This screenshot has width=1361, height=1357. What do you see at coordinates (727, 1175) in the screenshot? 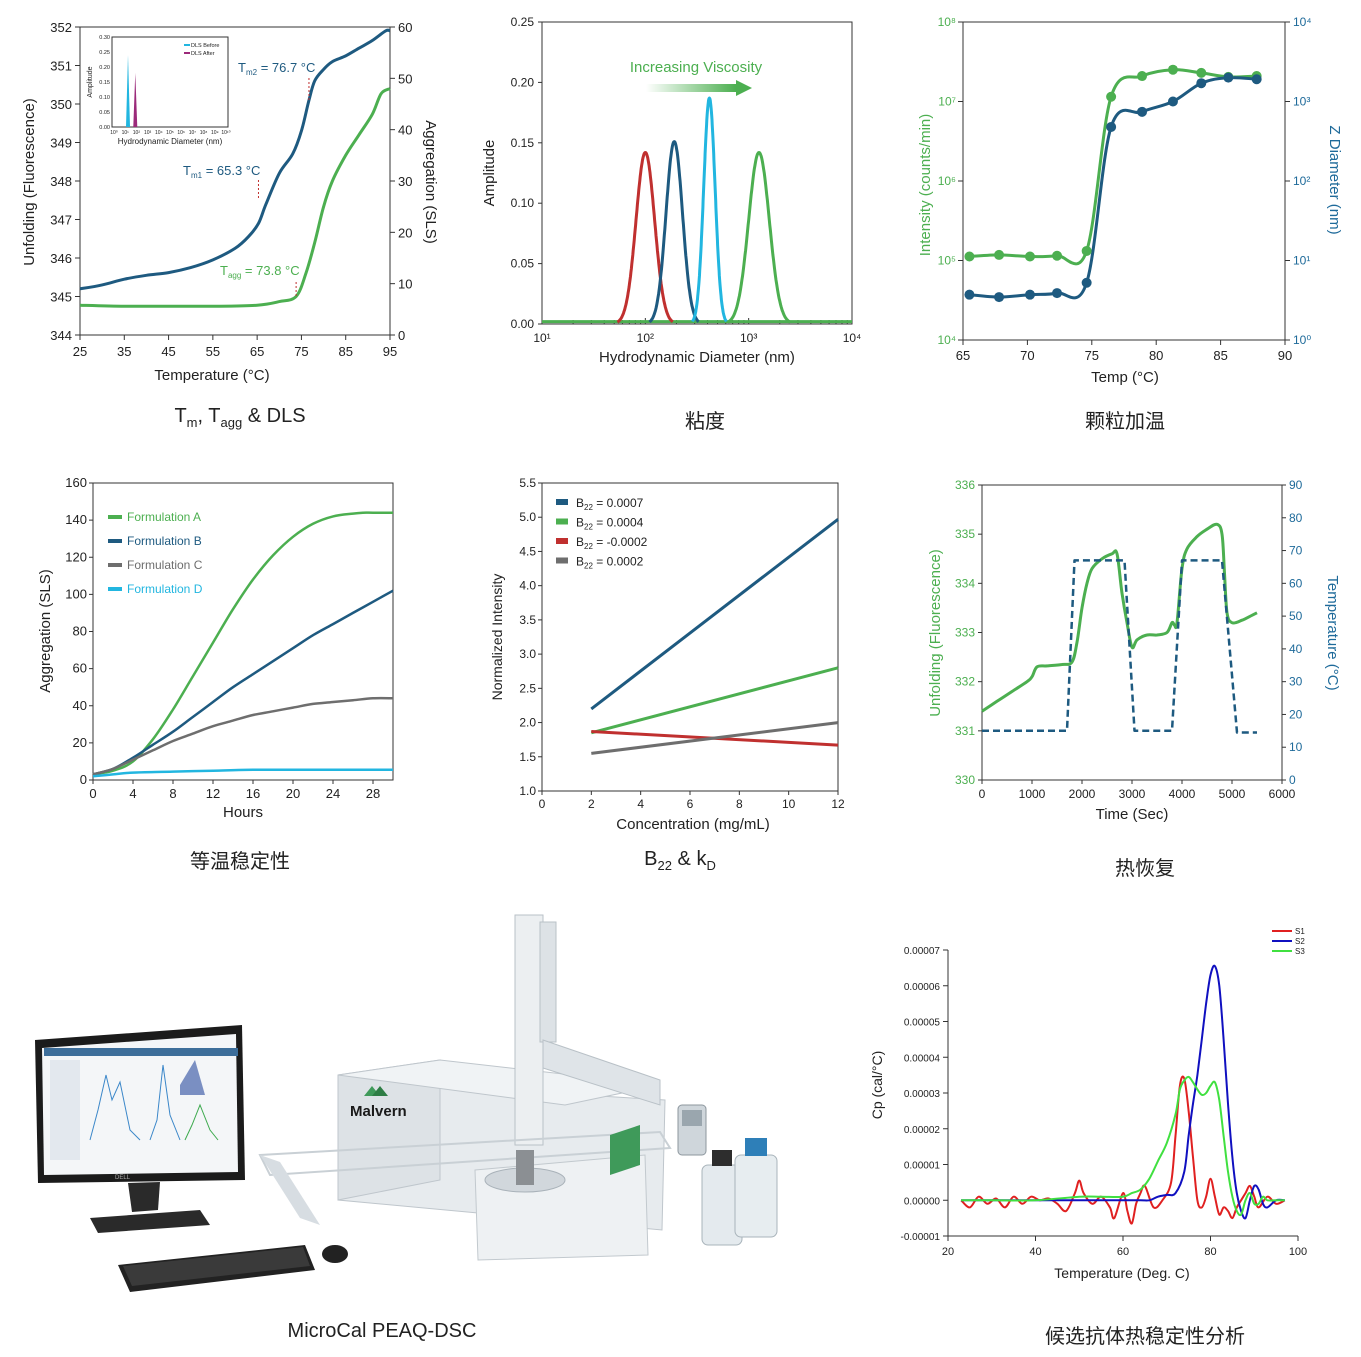
I see `bottle-icon` at bounding box center [727, 1175].